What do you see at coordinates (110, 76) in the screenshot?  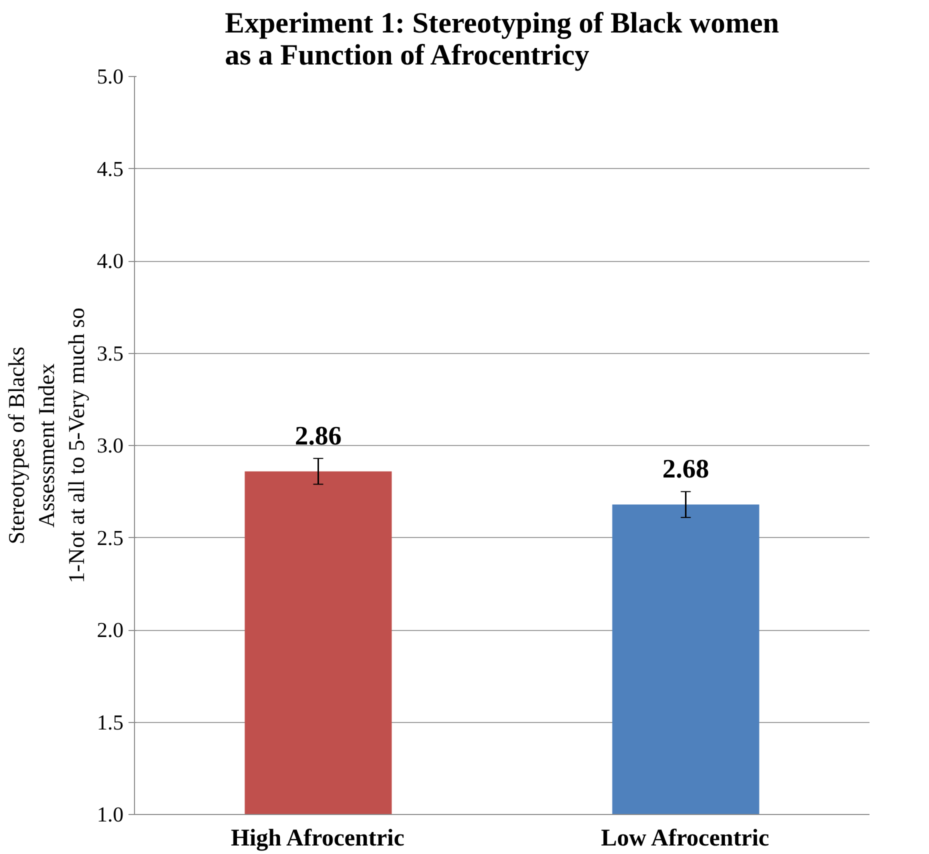 I see `y-tick-label: 5.0` at bounding box center [110, 76].